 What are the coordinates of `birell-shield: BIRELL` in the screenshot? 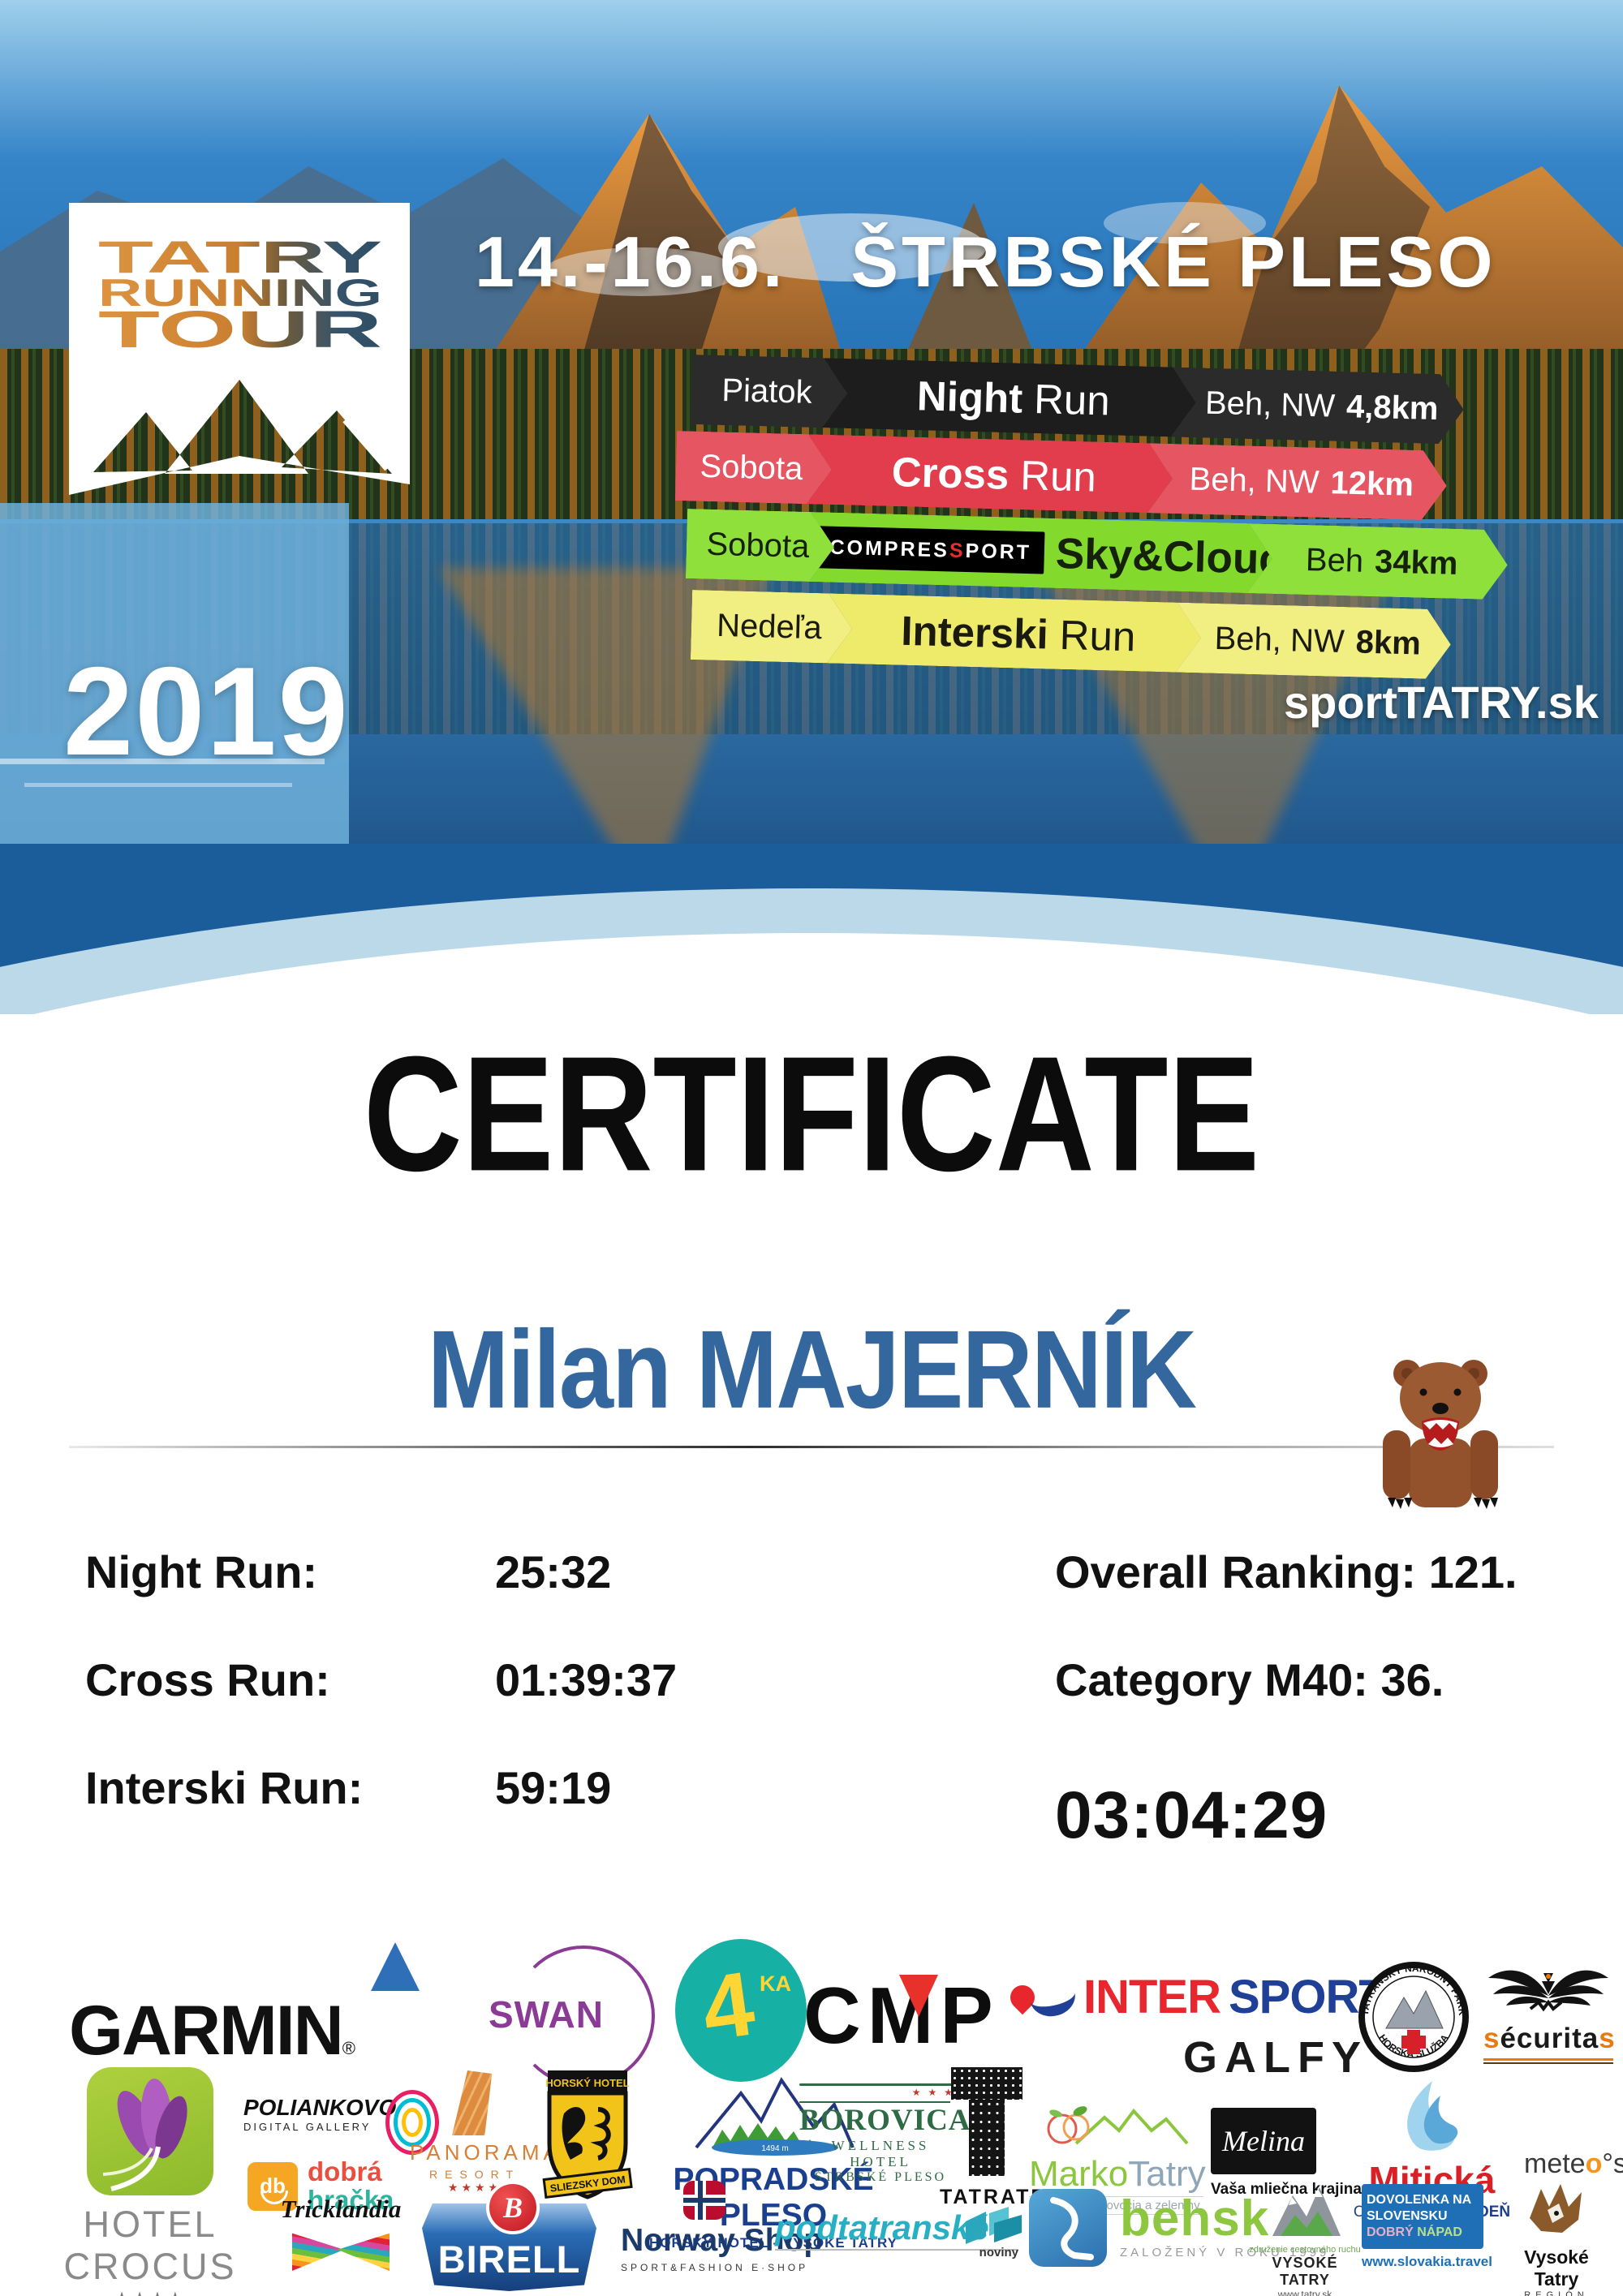 It's located at (509, 2247).